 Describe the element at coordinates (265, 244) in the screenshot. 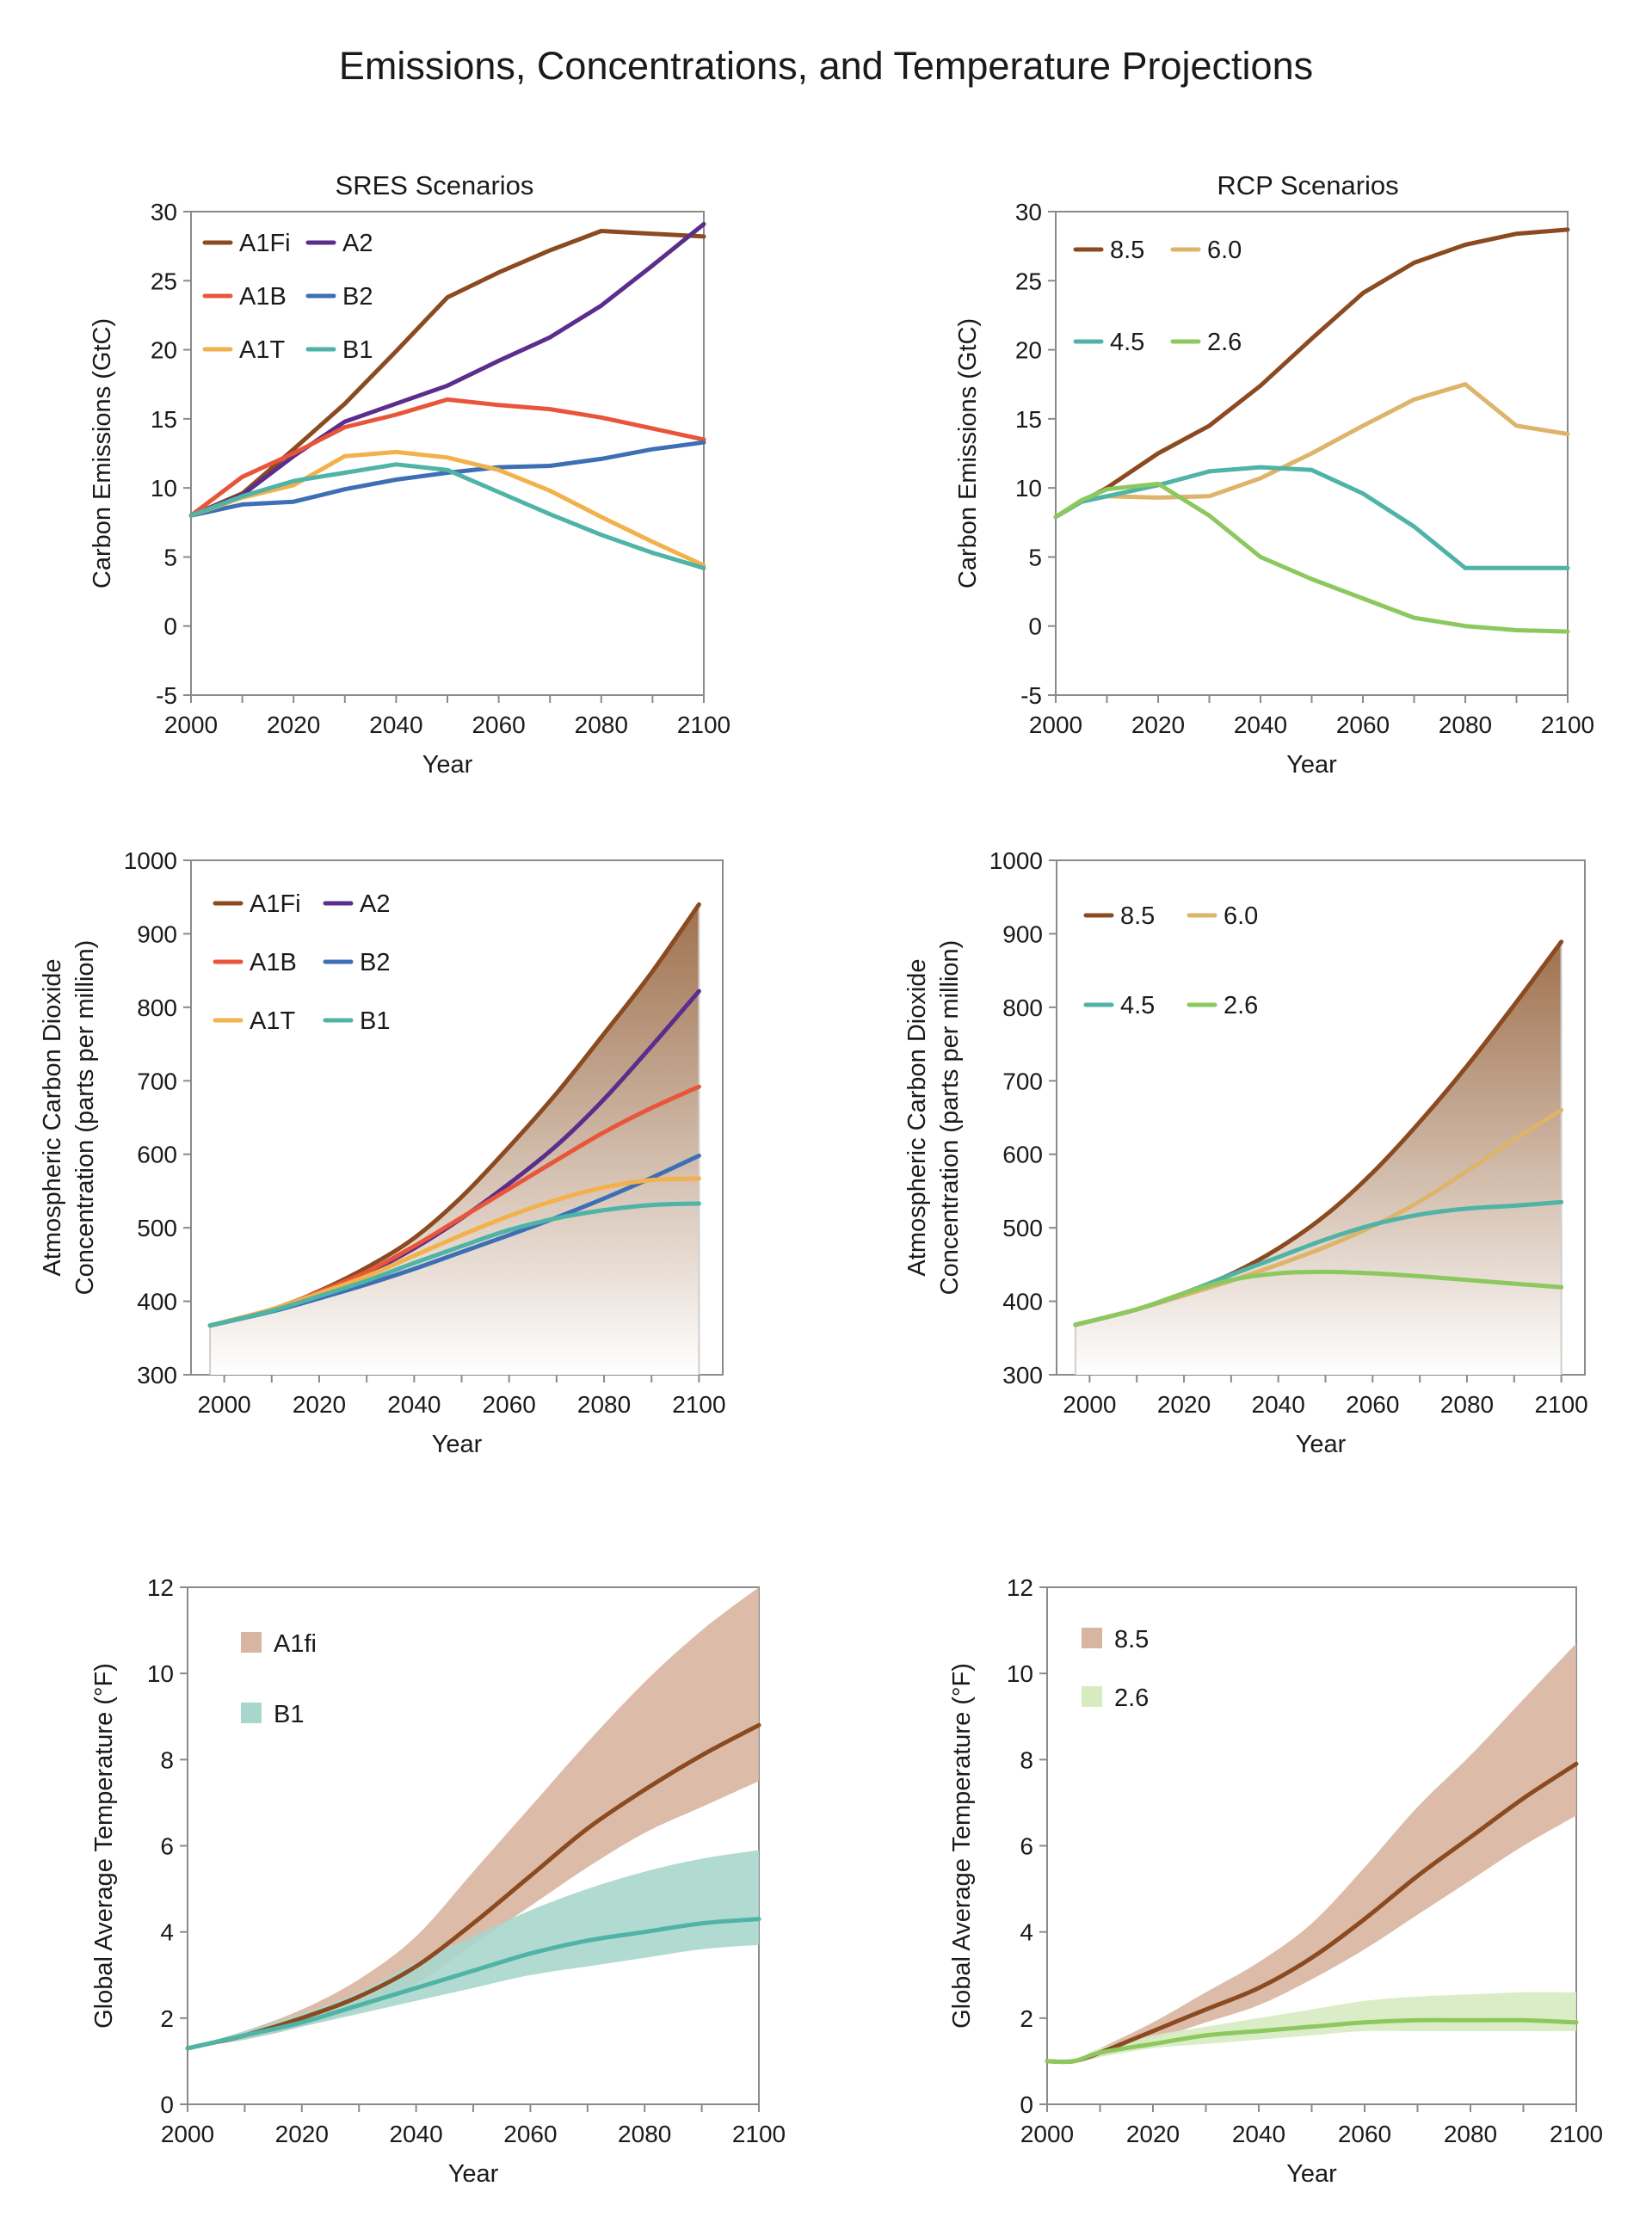

I see `legend-label-a1fi: A1Fi` at that location.